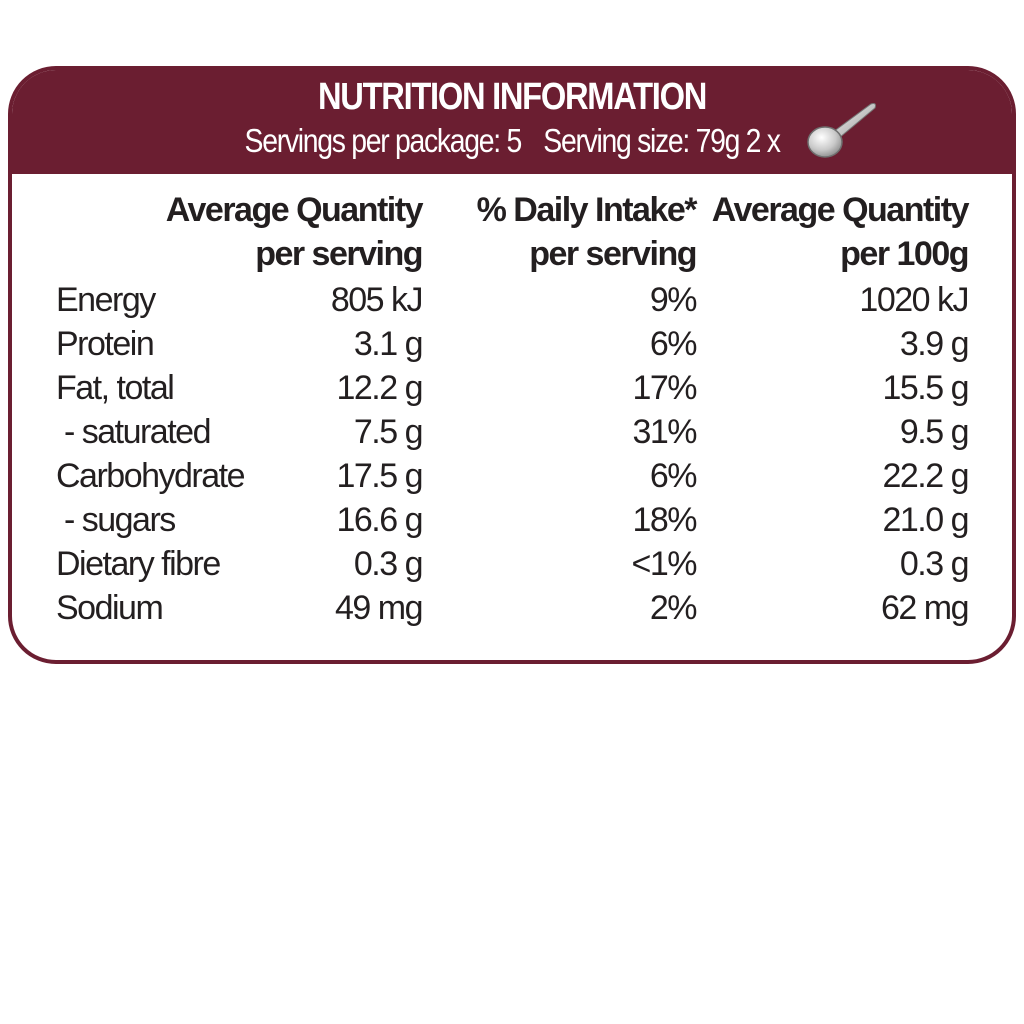  What do you see at coordinates (925, 476) in the screenshot?
I see `per-100g-value: 22.2 g` at bounding box center [925, 476].